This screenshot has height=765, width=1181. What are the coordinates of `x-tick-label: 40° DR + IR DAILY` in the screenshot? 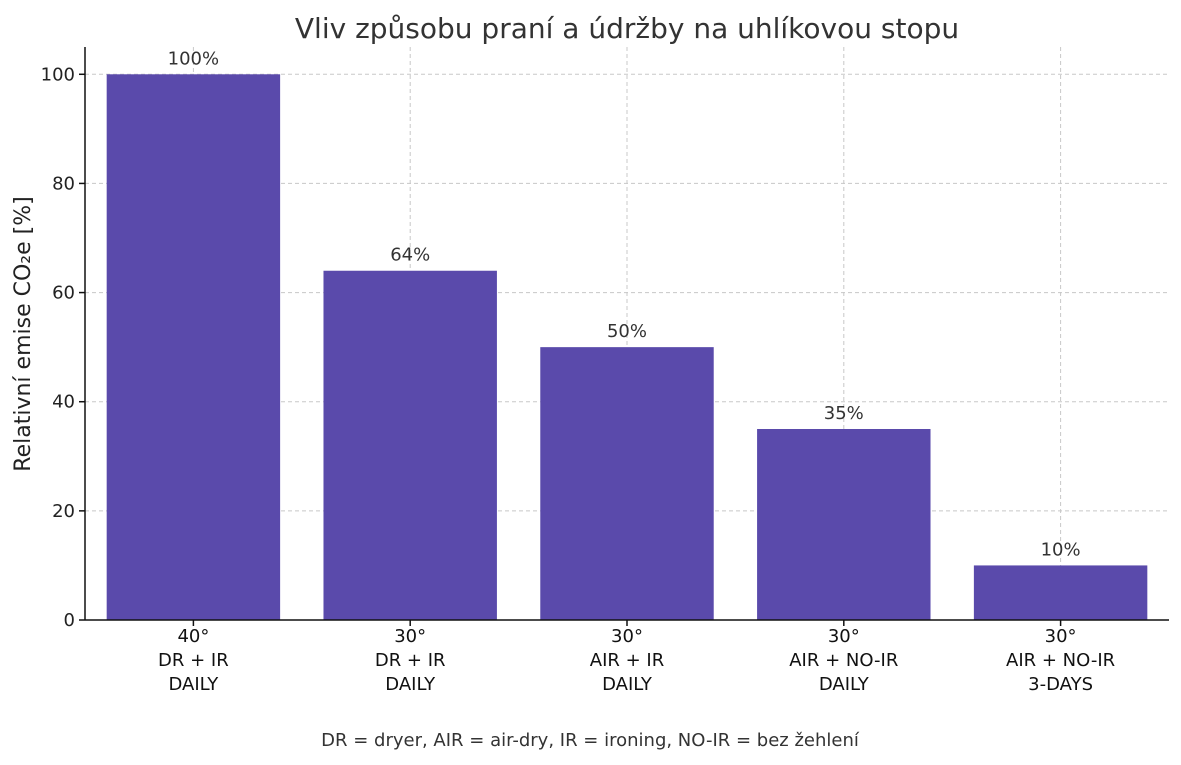 It's located at (193, 660).